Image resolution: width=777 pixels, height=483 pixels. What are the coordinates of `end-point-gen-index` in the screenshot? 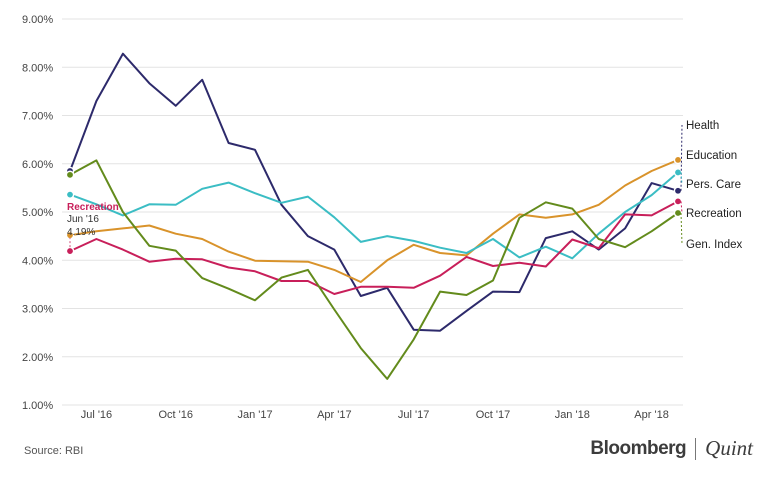 It's located at (678, 213).